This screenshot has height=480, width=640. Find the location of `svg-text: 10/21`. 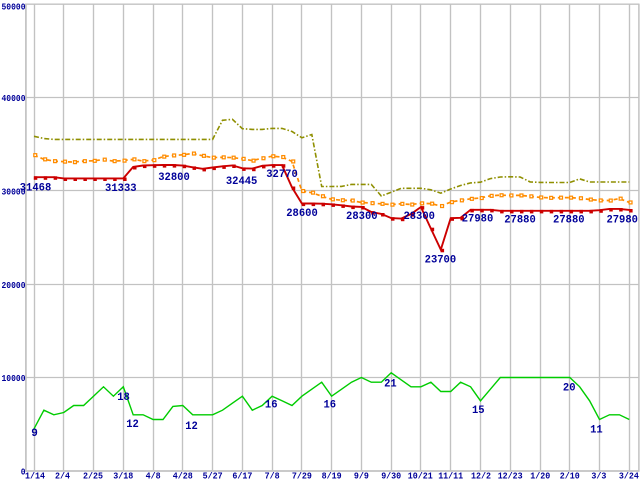

svg-text: 10/21 is located at coordinates (420, 475).